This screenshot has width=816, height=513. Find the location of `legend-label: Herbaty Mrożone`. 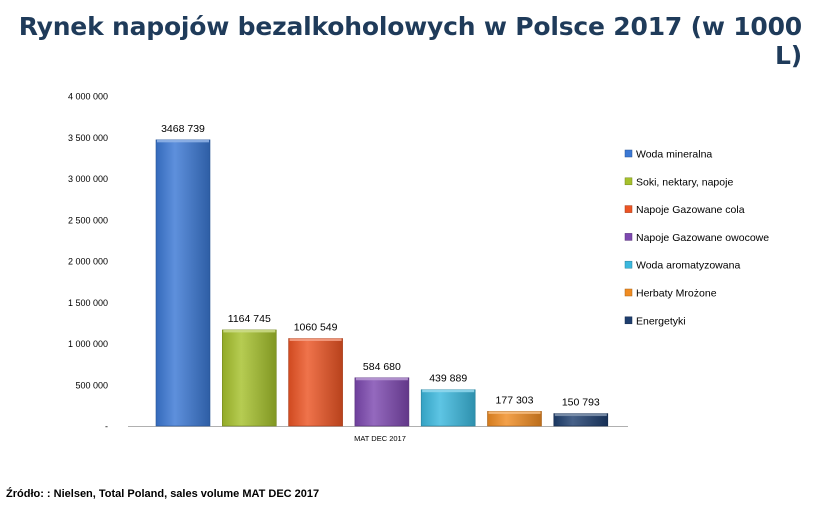

legend-label: Herbaty Mrożone is located at coordinates (676, 294).